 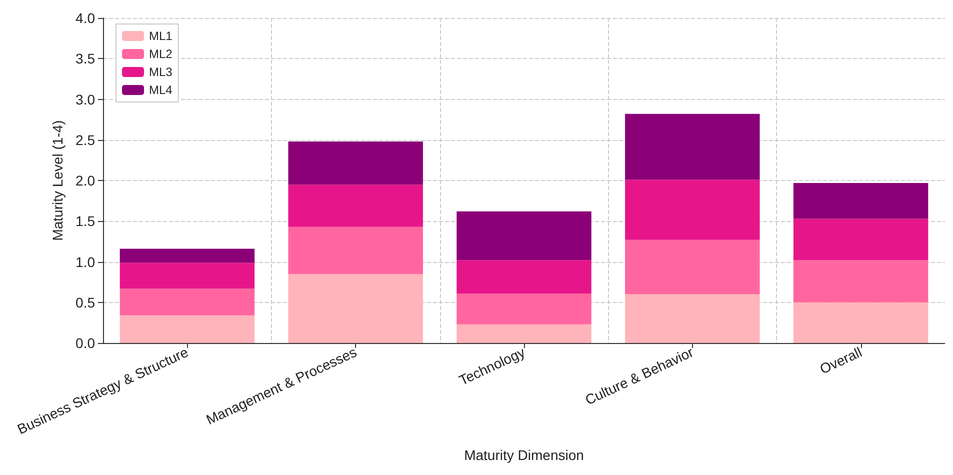 What do you see at coordinates (86, 180) in the screenshot?
I see `y-tick-label: 2.0` at bounding box center [86, 180].